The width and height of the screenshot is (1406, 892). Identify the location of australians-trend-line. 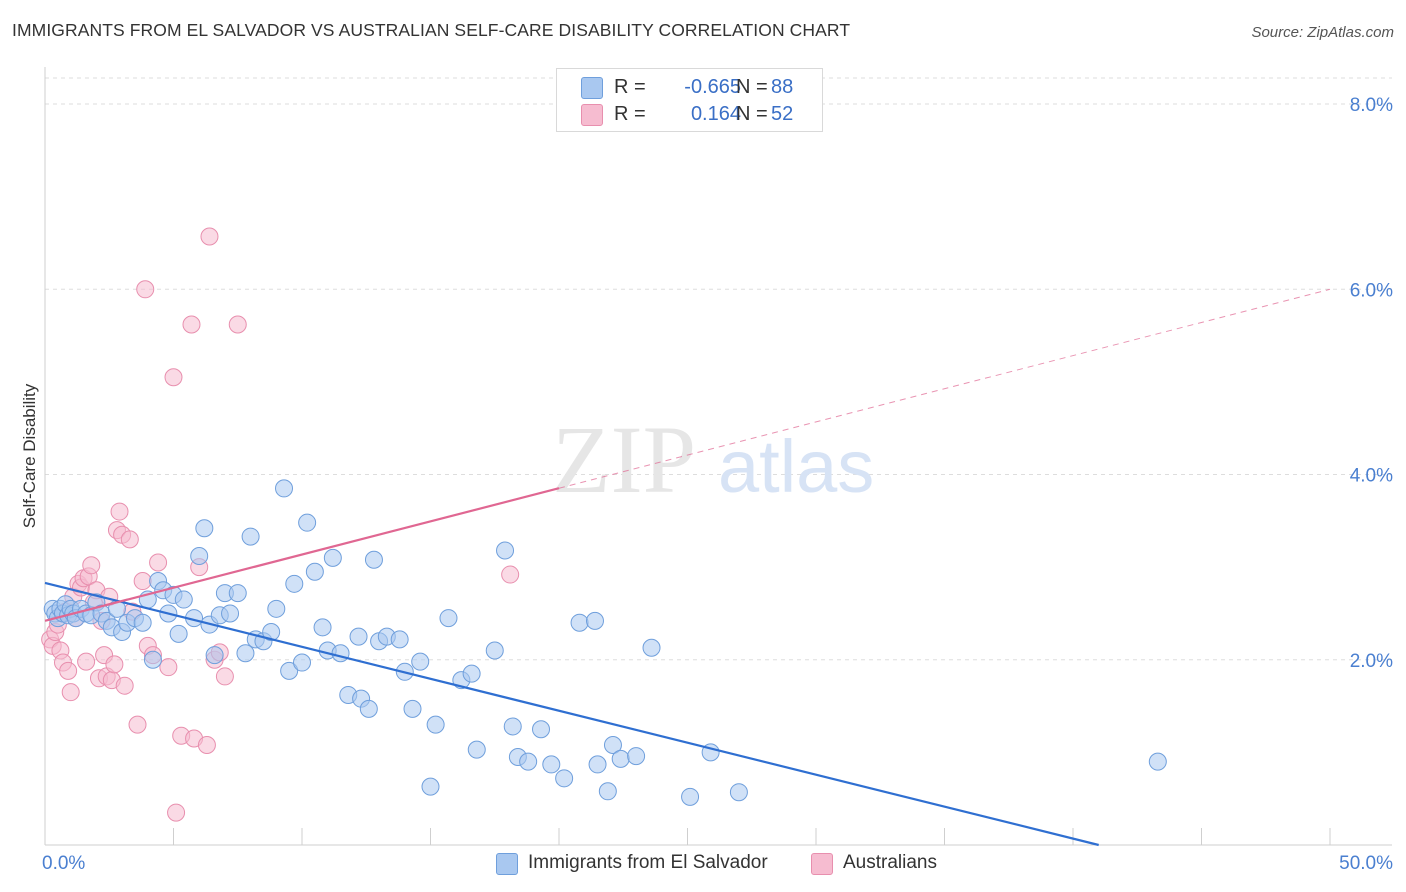
(302, 554).